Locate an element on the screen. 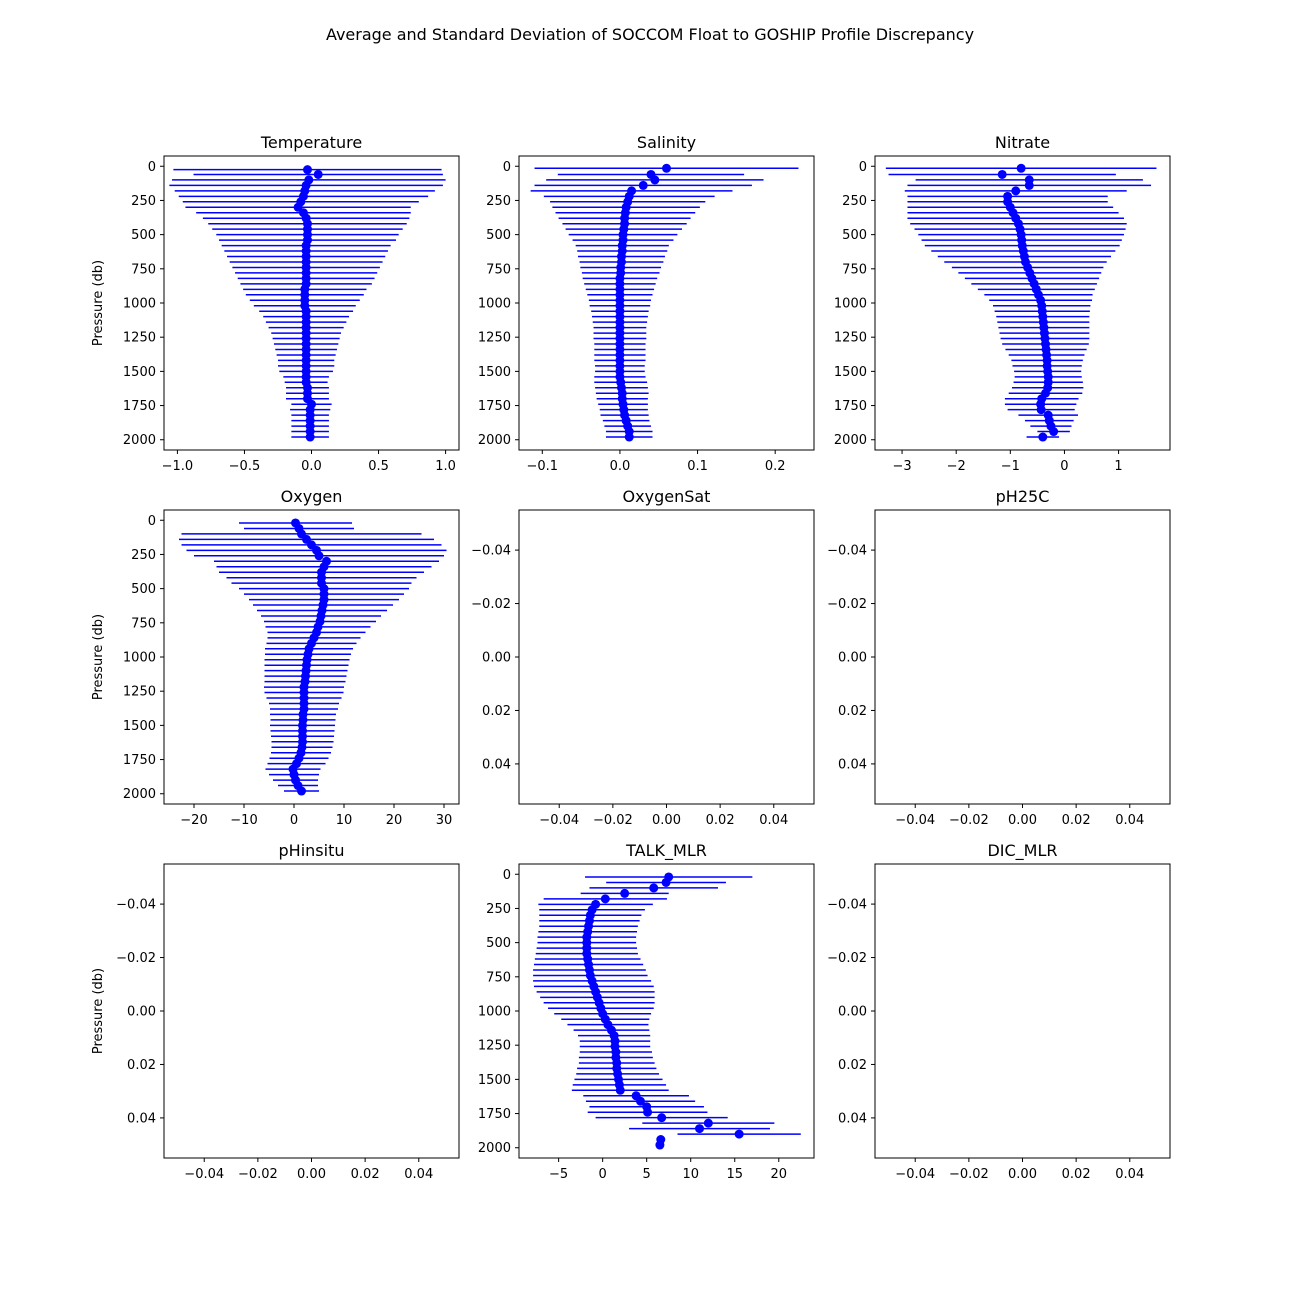  x-tick-label: 10 is located at coordinates (690, 1174).